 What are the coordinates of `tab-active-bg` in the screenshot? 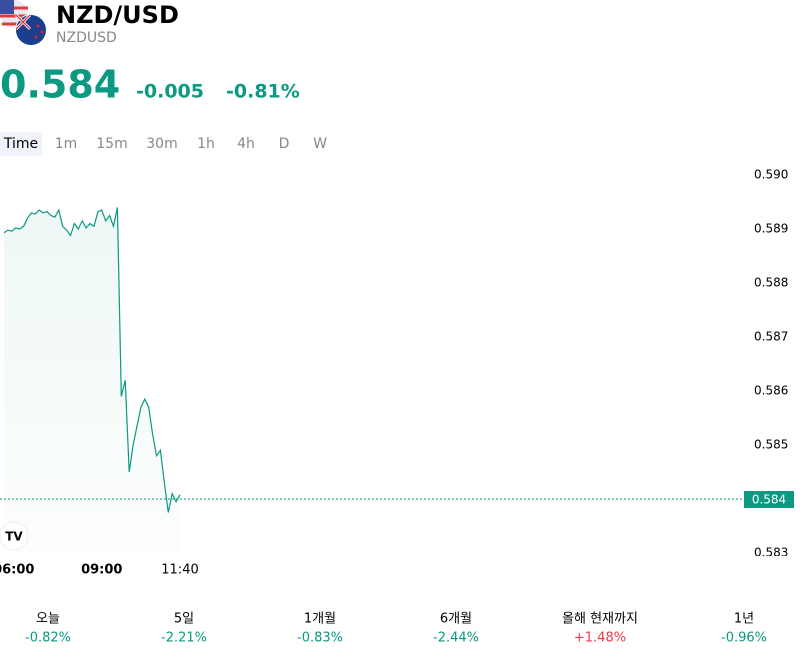 It's located at (21, 144).